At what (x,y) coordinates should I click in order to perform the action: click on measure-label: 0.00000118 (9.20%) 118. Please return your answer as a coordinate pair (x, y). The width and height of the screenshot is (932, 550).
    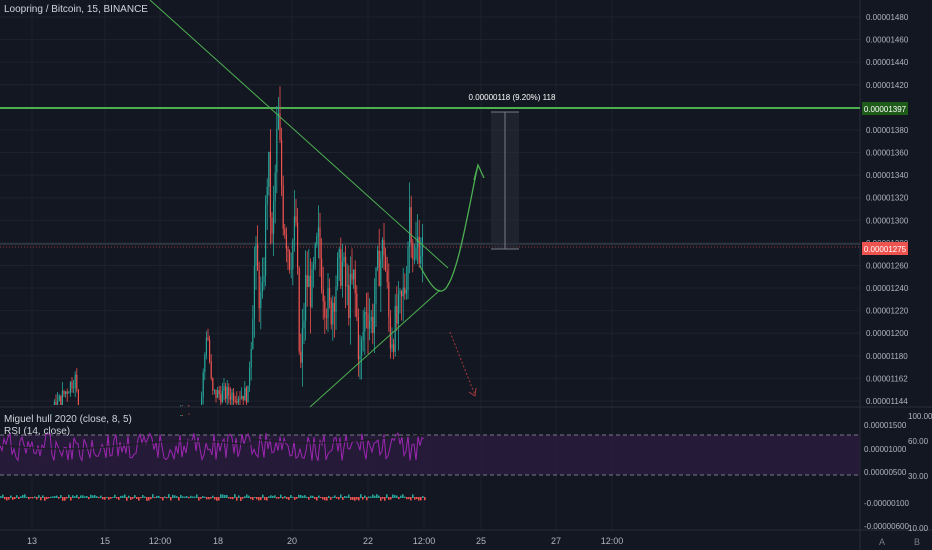
    Looking at the image, I should click on (512, 97).